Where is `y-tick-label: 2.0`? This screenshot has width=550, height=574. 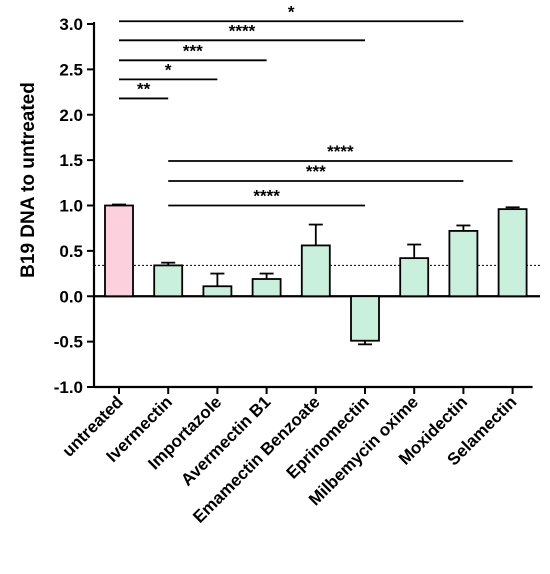
y-tick-label: 2.0 is located at coordinates (71, 115).